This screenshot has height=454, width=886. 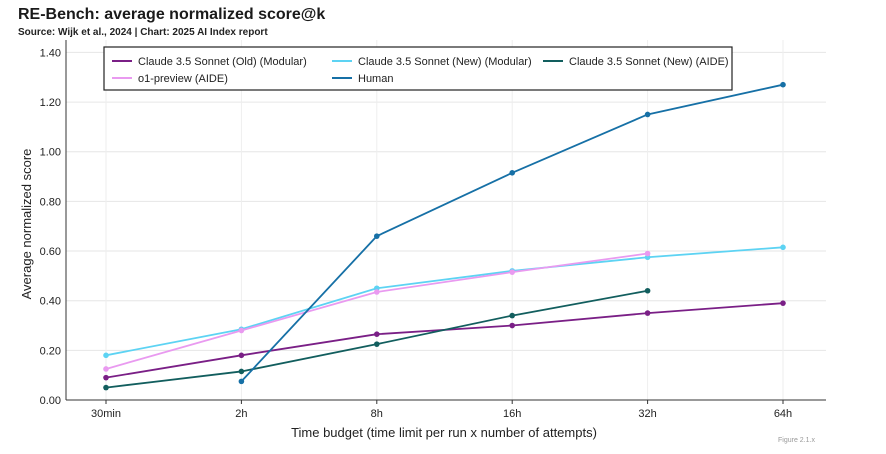 I want to click on x-tick-label: 64h, so click(x=783, y=414).